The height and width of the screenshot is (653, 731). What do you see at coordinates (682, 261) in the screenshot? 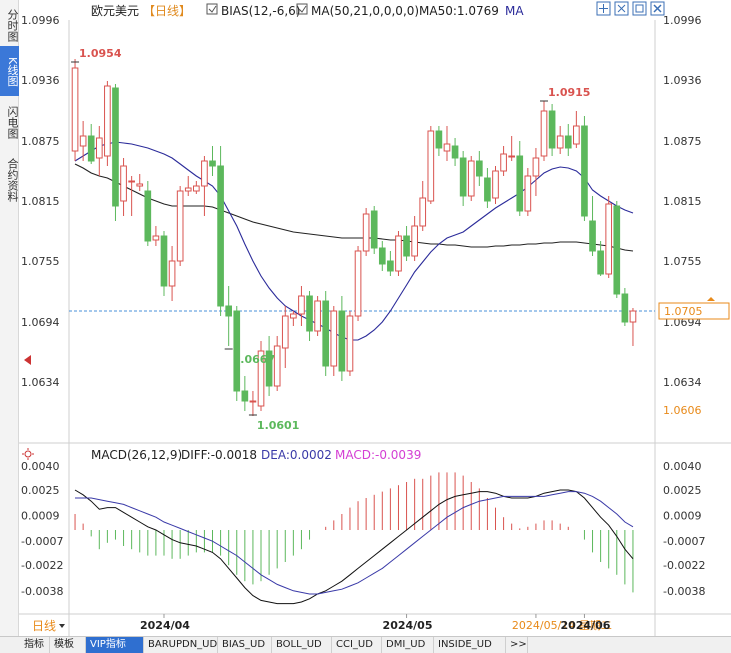
I see `y-tick-right: 1.0755` at bounding box center [682, 261].